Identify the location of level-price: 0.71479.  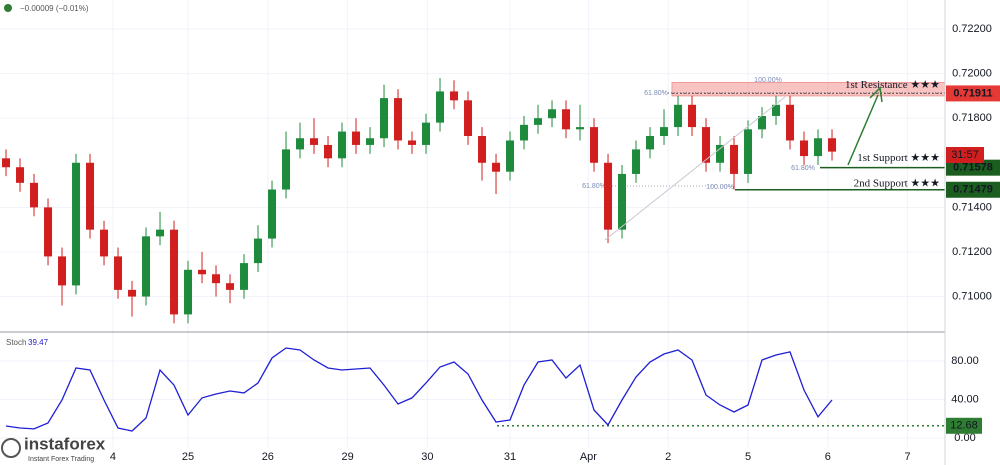
(973, 190).